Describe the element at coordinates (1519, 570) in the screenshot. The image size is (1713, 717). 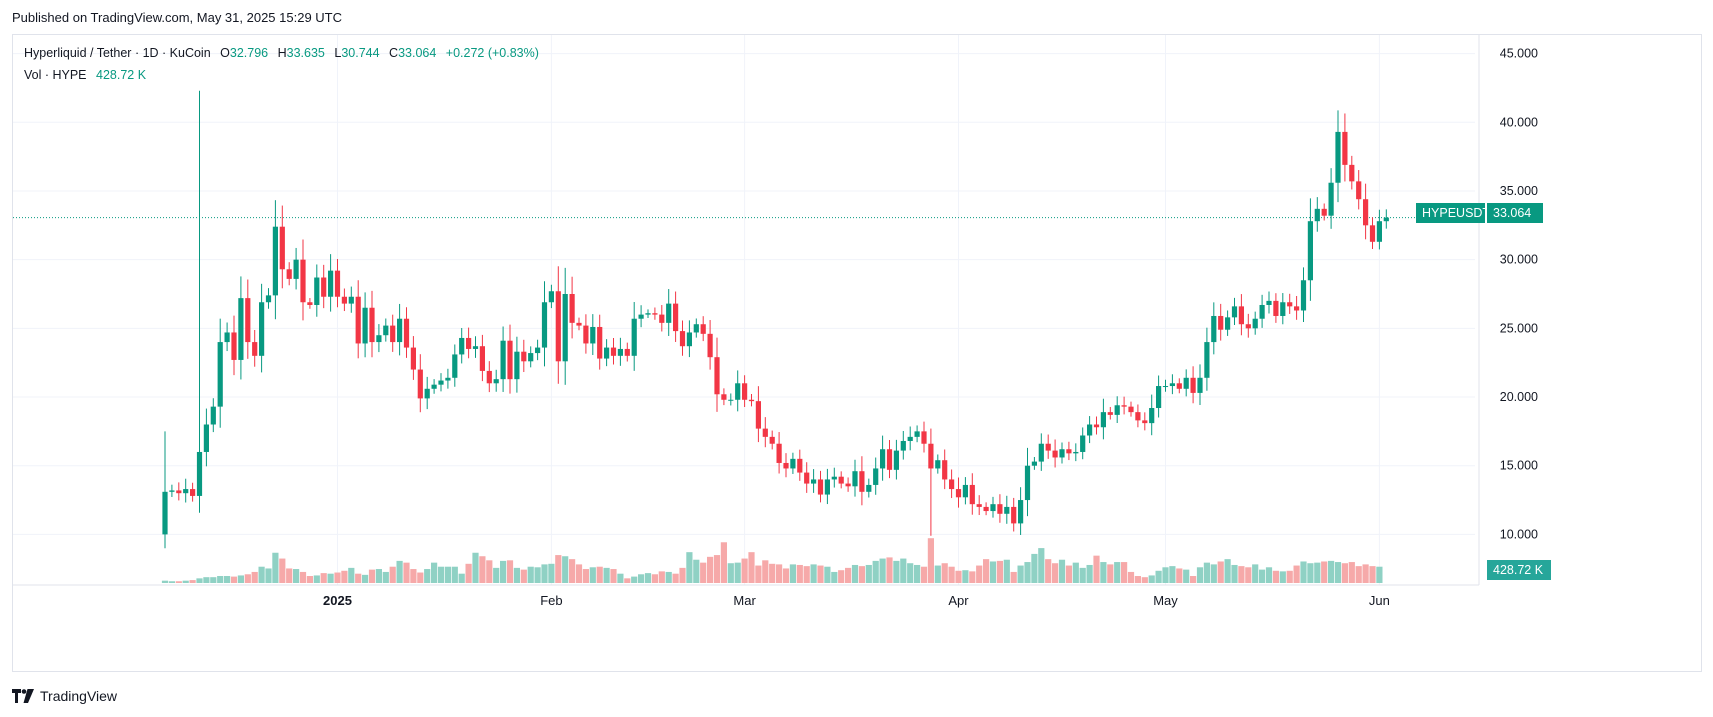
I see `current-volume-tag: 428.72 K` at that location.